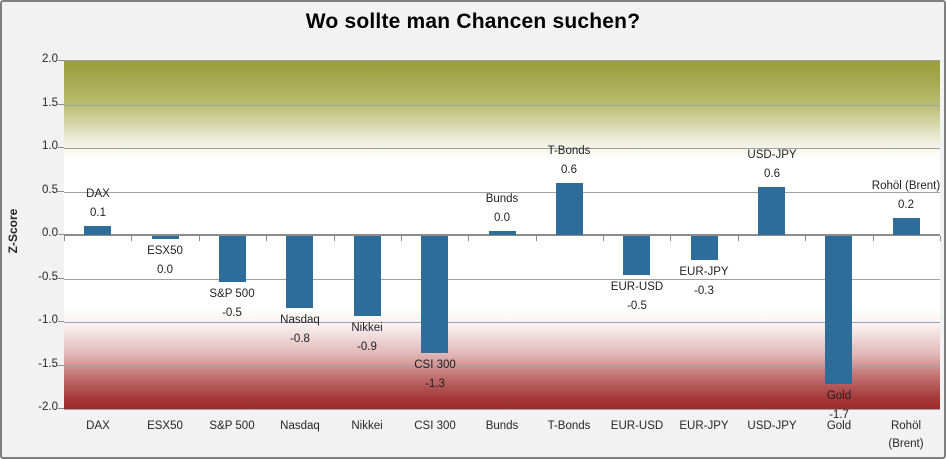  What do you see at coordinates (299, 272) in the screenshot?
I see `bar-Nasdaq` at bounding box center [299, 272].